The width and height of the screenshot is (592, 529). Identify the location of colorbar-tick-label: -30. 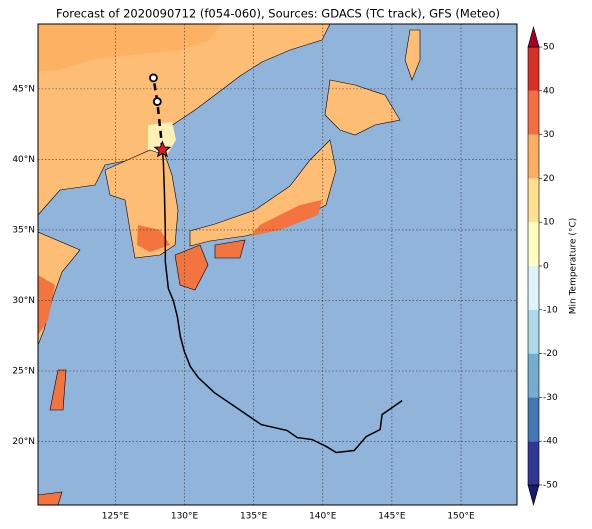
(550, 398).